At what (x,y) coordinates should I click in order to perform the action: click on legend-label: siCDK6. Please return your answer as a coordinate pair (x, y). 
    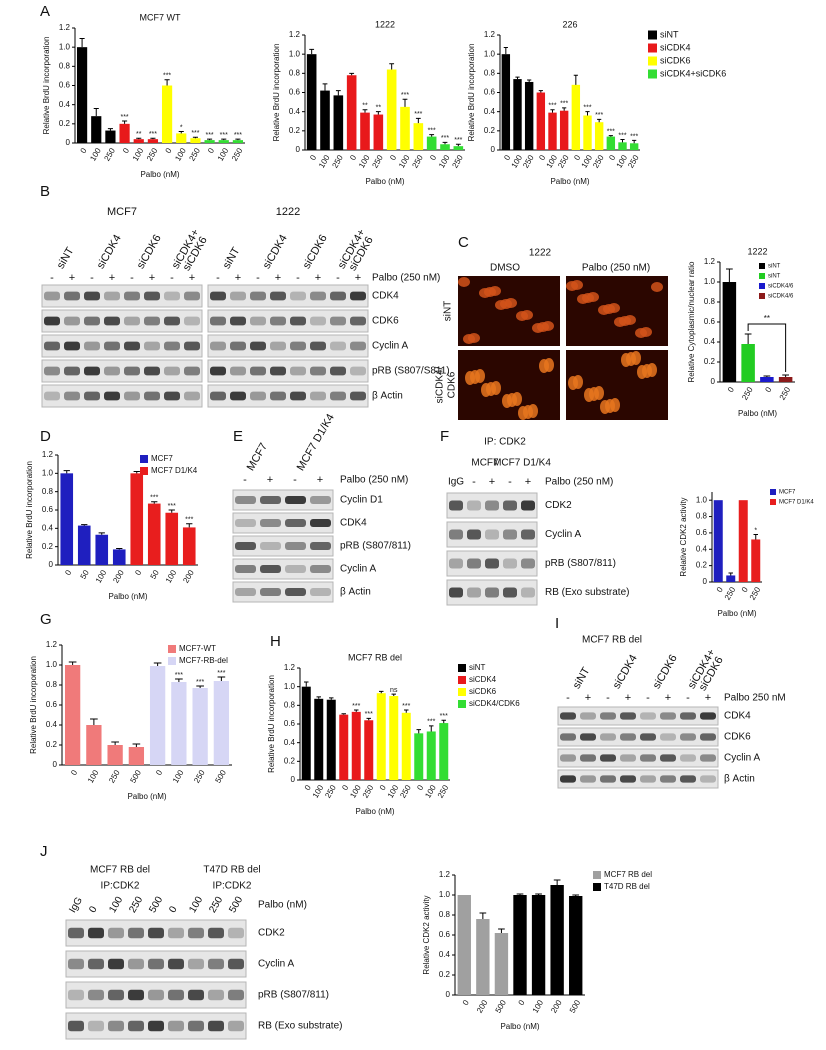
    Looking at the image, I should click on (483, 691).